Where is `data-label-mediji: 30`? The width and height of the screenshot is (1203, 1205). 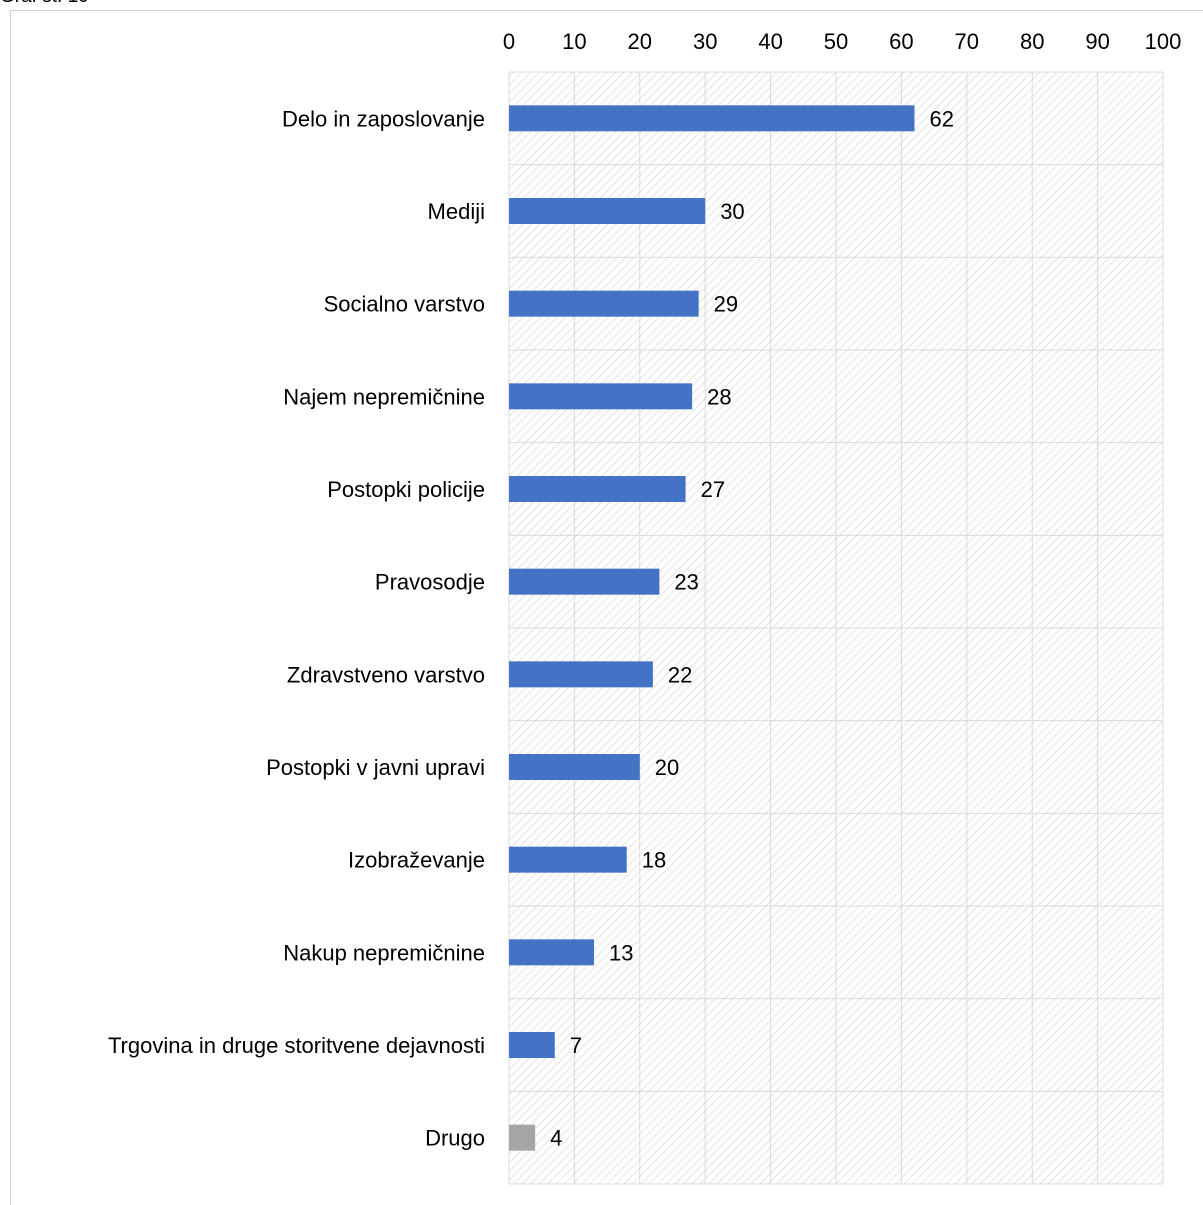
data-label-mediji: 30 is located at coordinates (732, 211).